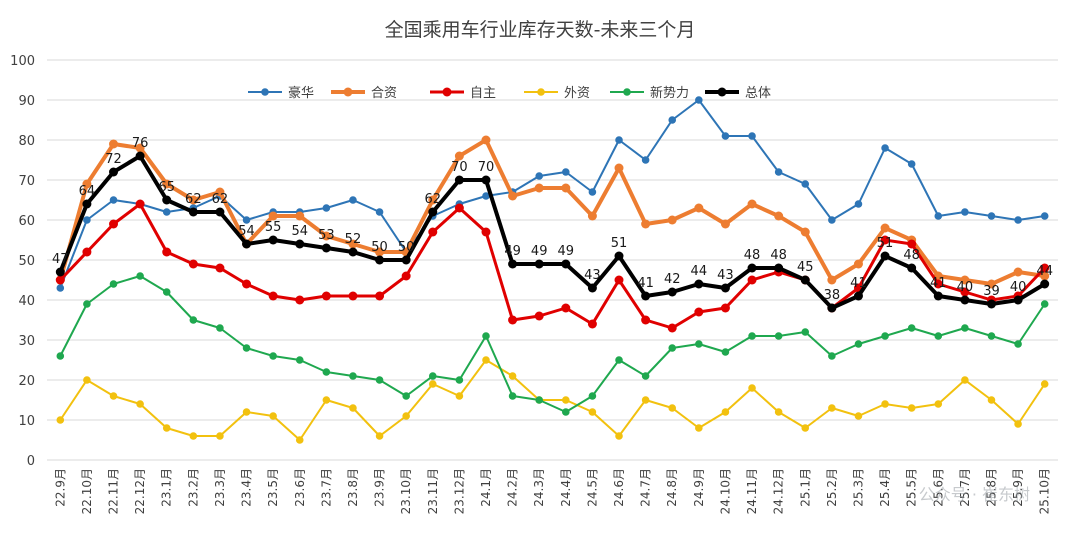 The height and width of the screenshot is (540, 1080). What do you see at coordinates (353, 487) in the screenshot?
I see `x-tick-label: 23.8月` at bounding box center [353, 487].